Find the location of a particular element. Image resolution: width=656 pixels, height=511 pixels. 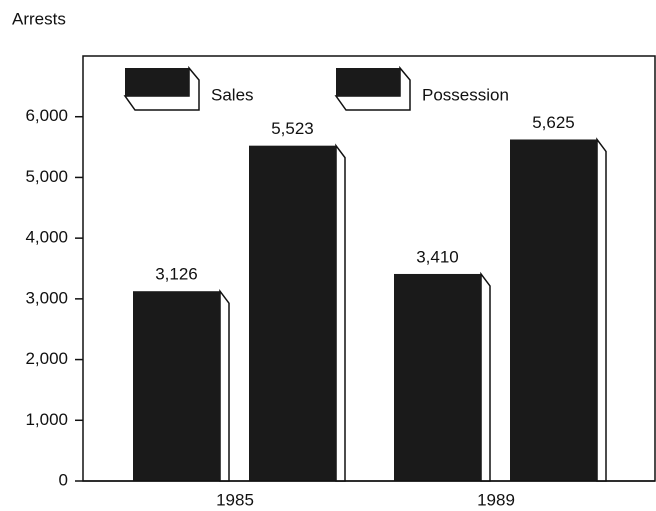

y-tick-label: 1,000 is located at coordinates (46, 419).